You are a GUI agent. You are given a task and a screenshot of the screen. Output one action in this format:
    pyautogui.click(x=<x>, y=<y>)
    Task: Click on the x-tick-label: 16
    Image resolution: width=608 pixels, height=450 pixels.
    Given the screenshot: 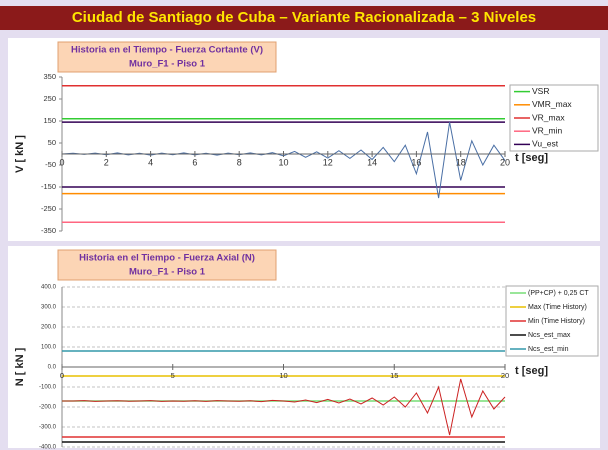 What is the action you would take?
    pyautogui.click(x=416, y=162)
    